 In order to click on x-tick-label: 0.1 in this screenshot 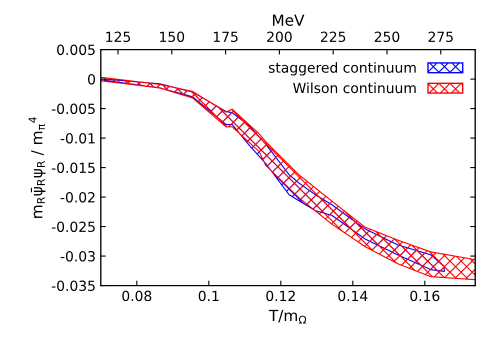, I will do `click(208, 296)`.